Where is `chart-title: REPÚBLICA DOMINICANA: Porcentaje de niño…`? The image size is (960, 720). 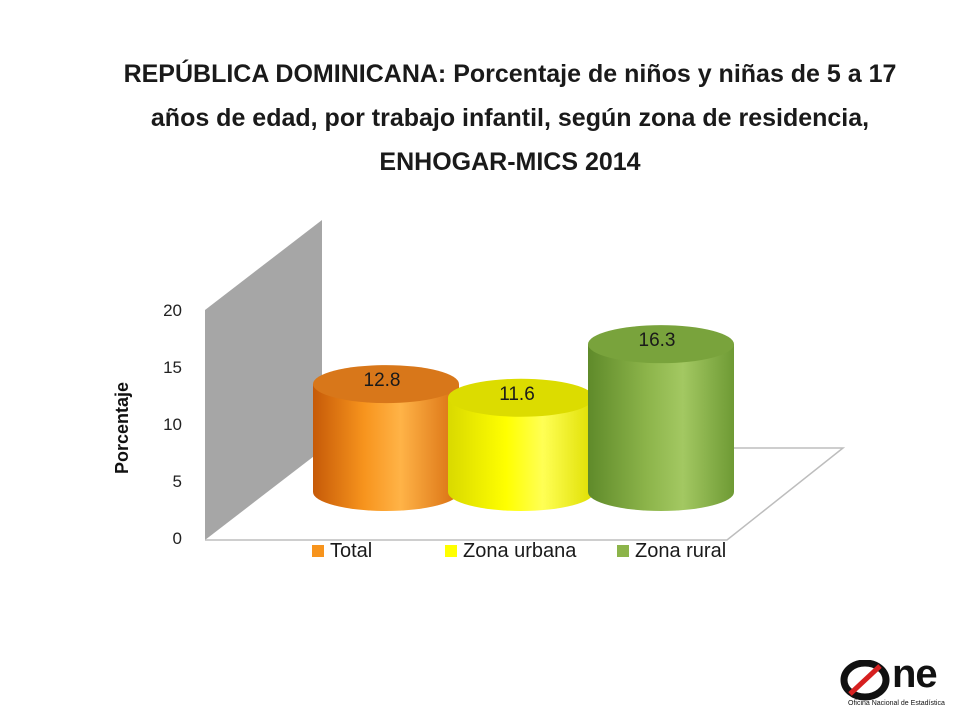
chart-title: REPÚBLICA DOMINICANA: Porcentaje de niño… is located at coordinates (510, 118).